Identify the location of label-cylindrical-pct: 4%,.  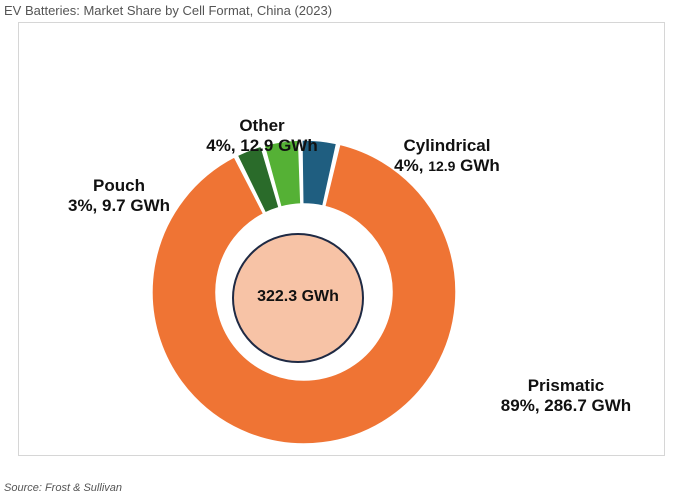
(411, 165).